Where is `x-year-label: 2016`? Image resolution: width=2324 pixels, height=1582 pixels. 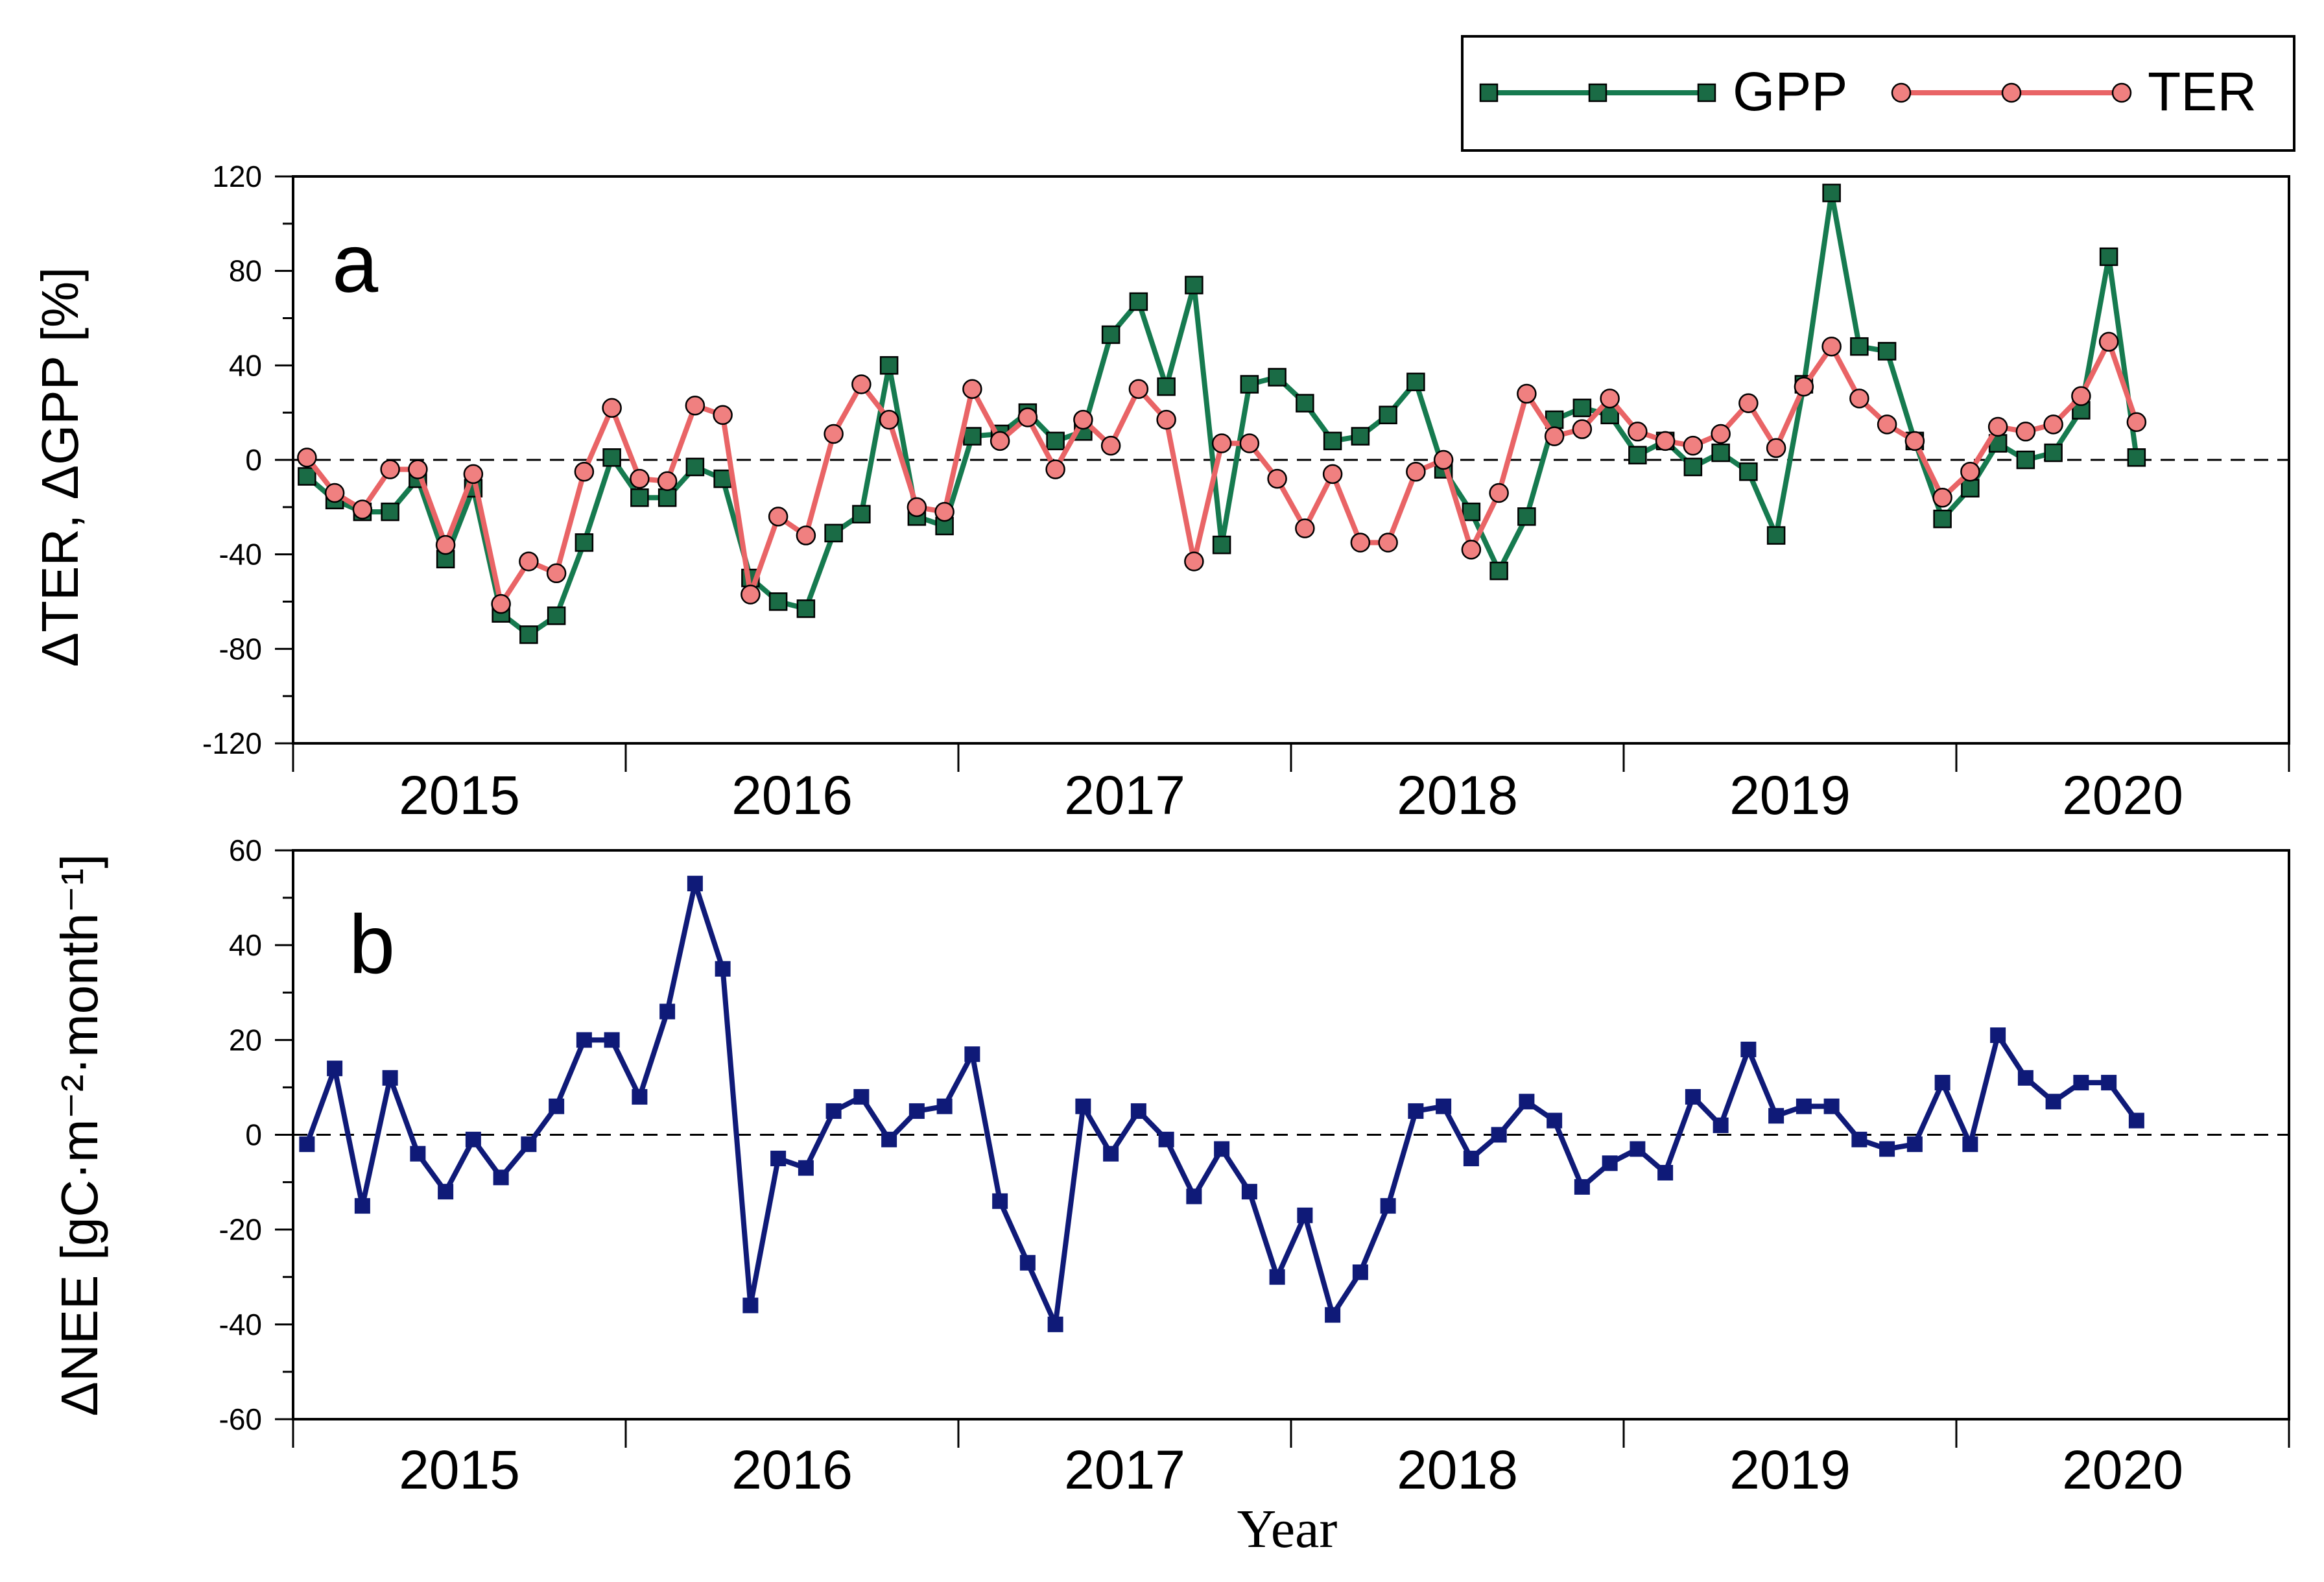
x-year-label: 2016 is located at coordinates (792, 795).